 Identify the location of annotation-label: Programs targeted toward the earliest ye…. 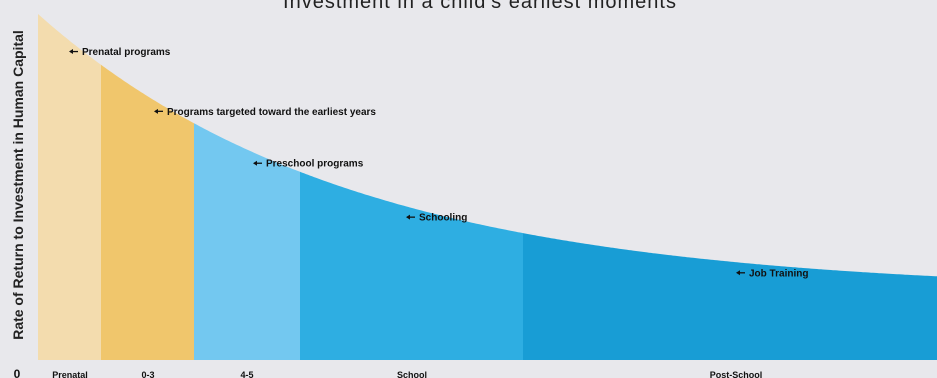
(271, 112).